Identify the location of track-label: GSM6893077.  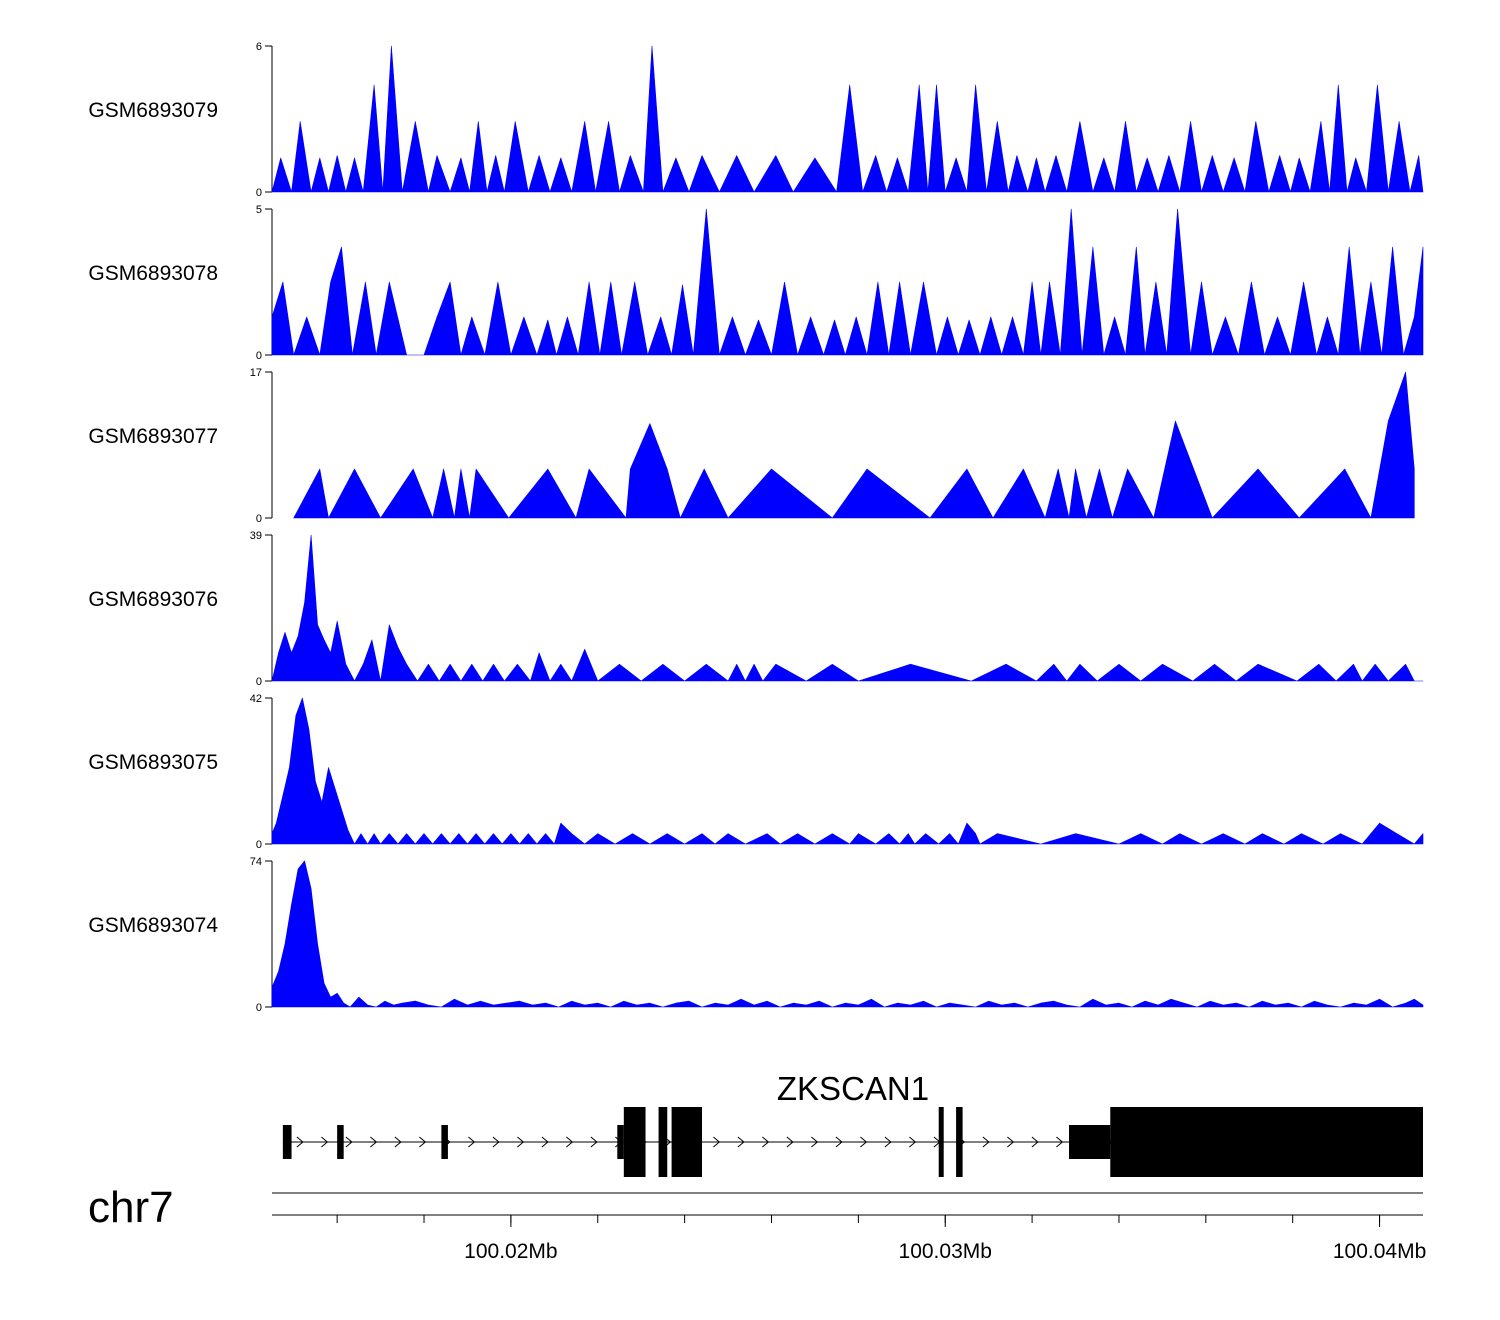
(153, 436).